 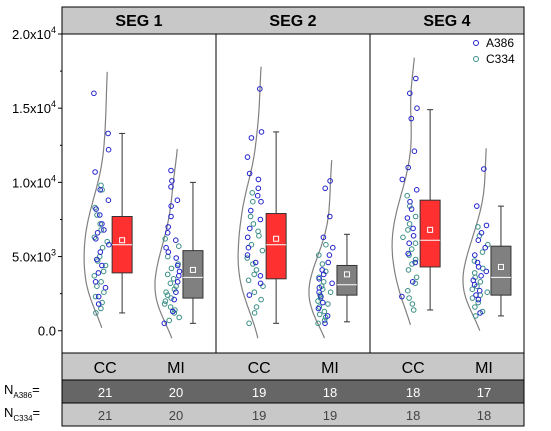 I want to click on n-value: 17, so click(x=484, y=392).